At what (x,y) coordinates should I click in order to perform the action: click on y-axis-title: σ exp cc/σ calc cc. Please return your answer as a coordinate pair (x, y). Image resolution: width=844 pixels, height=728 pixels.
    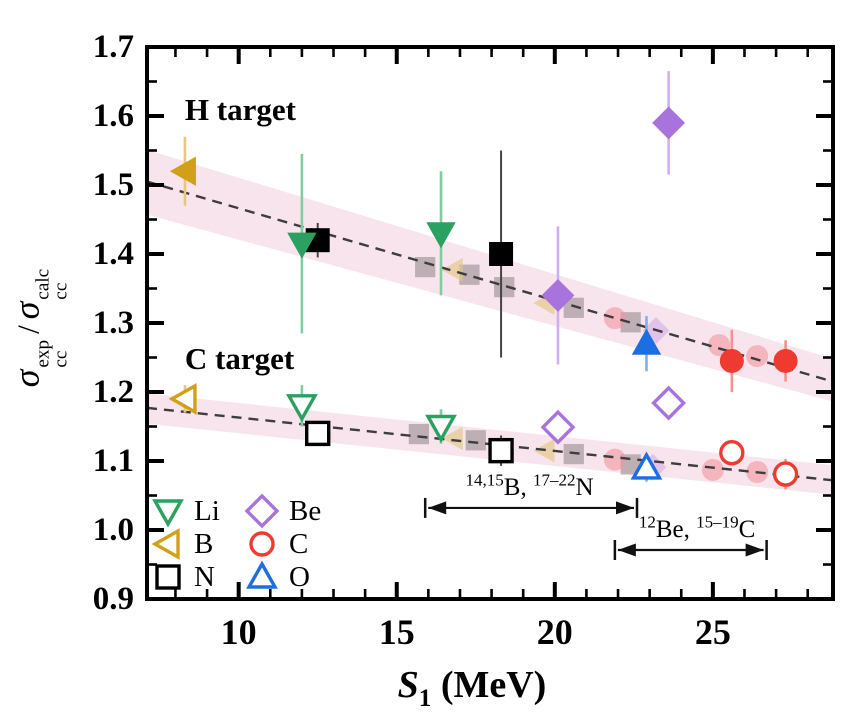
    Looking at the image, I should click on (38, 328).